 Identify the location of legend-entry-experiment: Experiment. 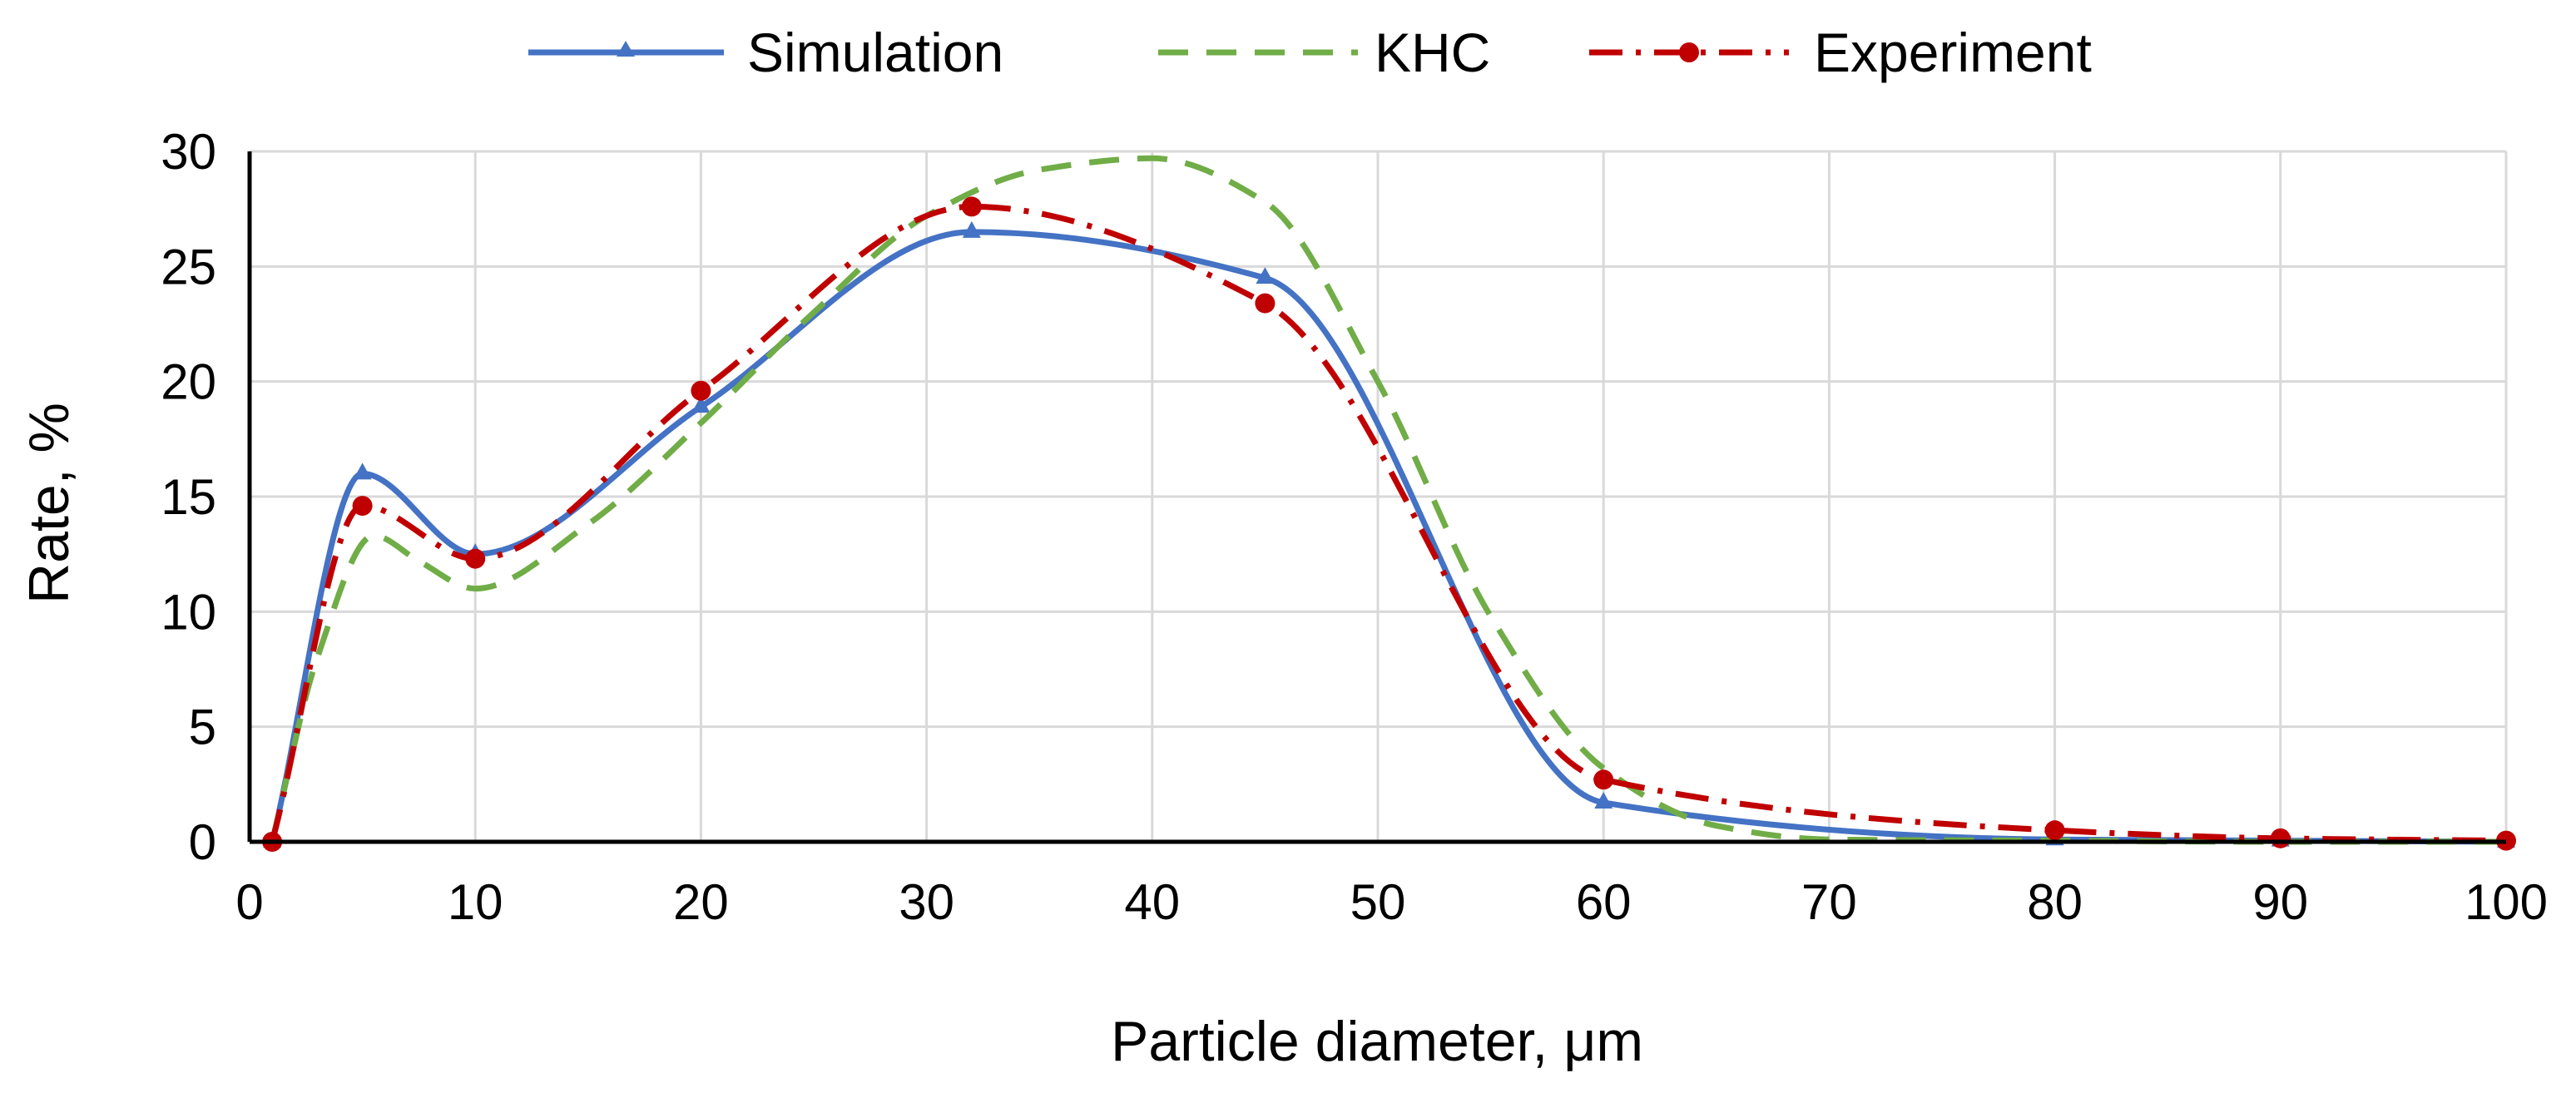
(1841, 52).